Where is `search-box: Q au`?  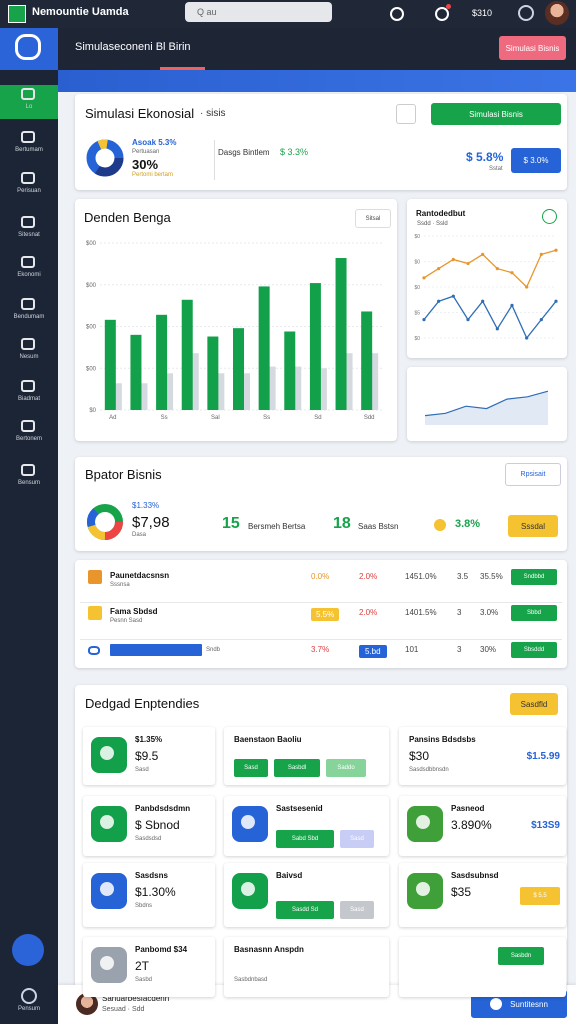 search-box: Q au is located at coordinates (258, 12).